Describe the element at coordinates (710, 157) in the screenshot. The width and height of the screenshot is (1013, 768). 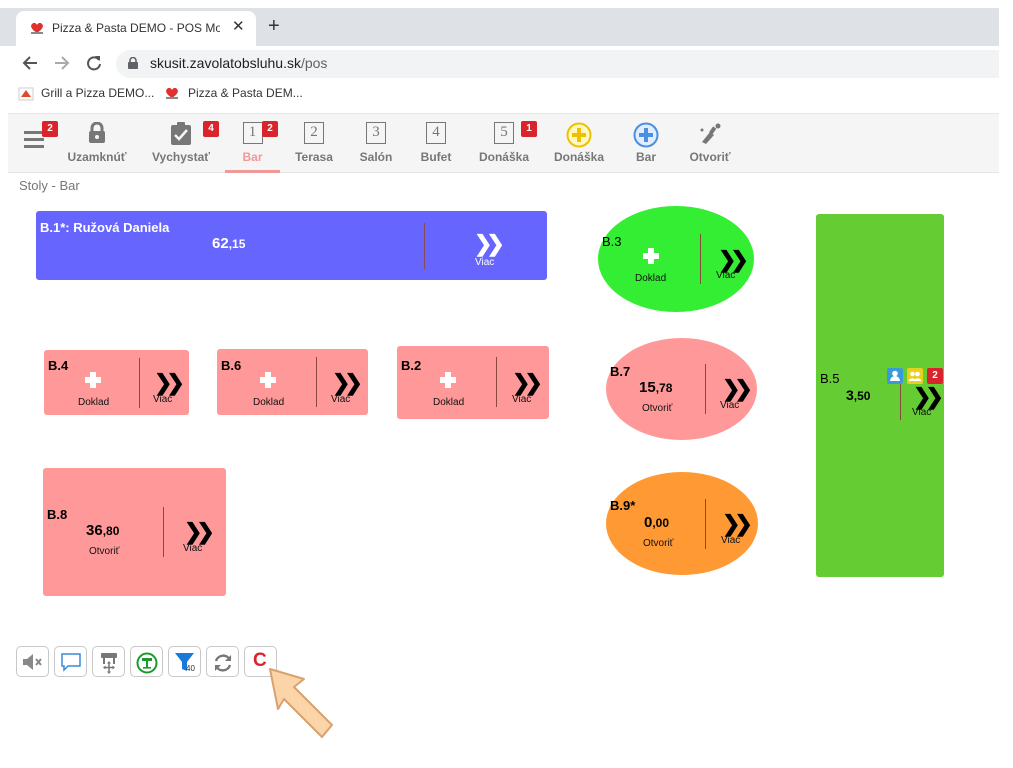
I see `nav-label: Otvoriť` at that location.